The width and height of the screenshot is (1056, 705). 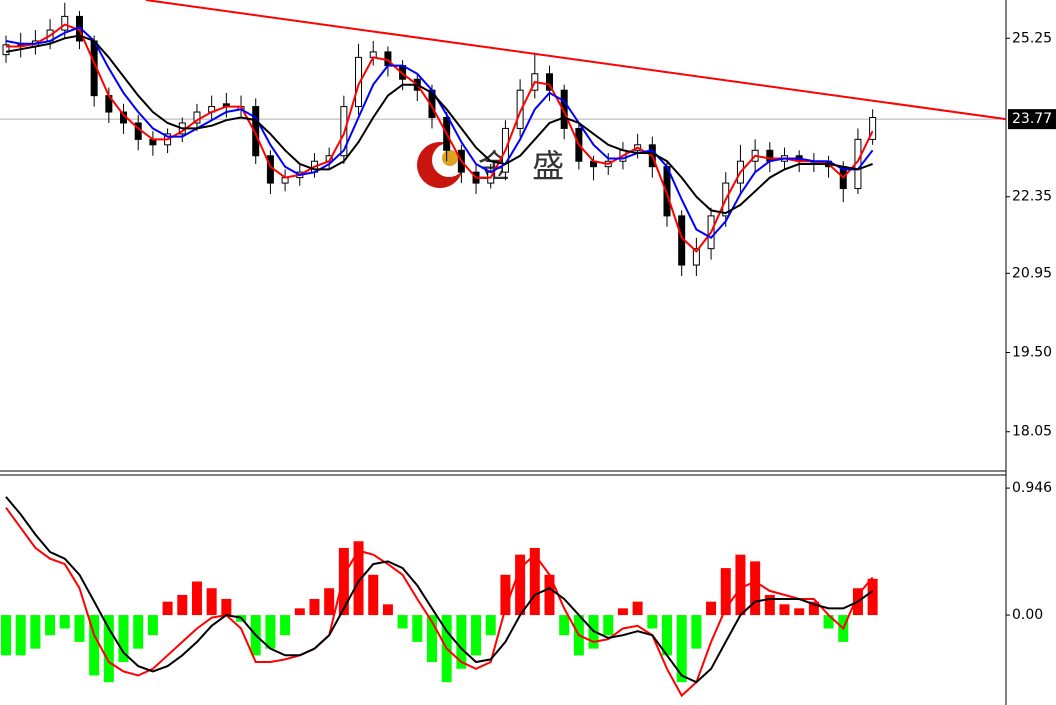 I want to click on y-tick-label: 19.50, so click(x=1032, y=353).